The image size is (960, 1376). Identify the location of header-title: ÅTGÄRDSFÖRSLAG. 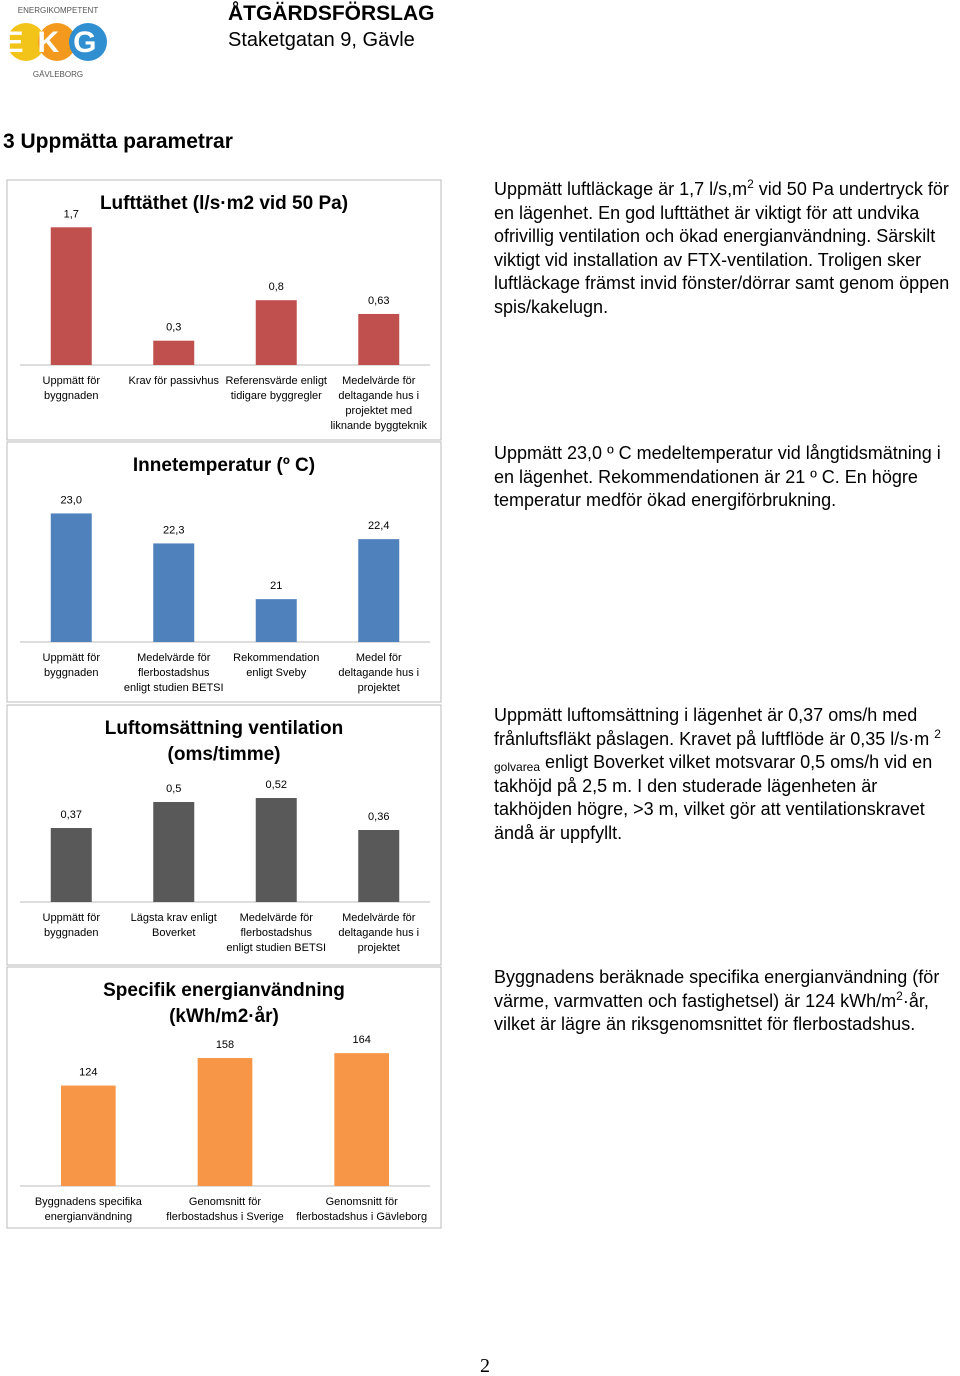
(331, 13).